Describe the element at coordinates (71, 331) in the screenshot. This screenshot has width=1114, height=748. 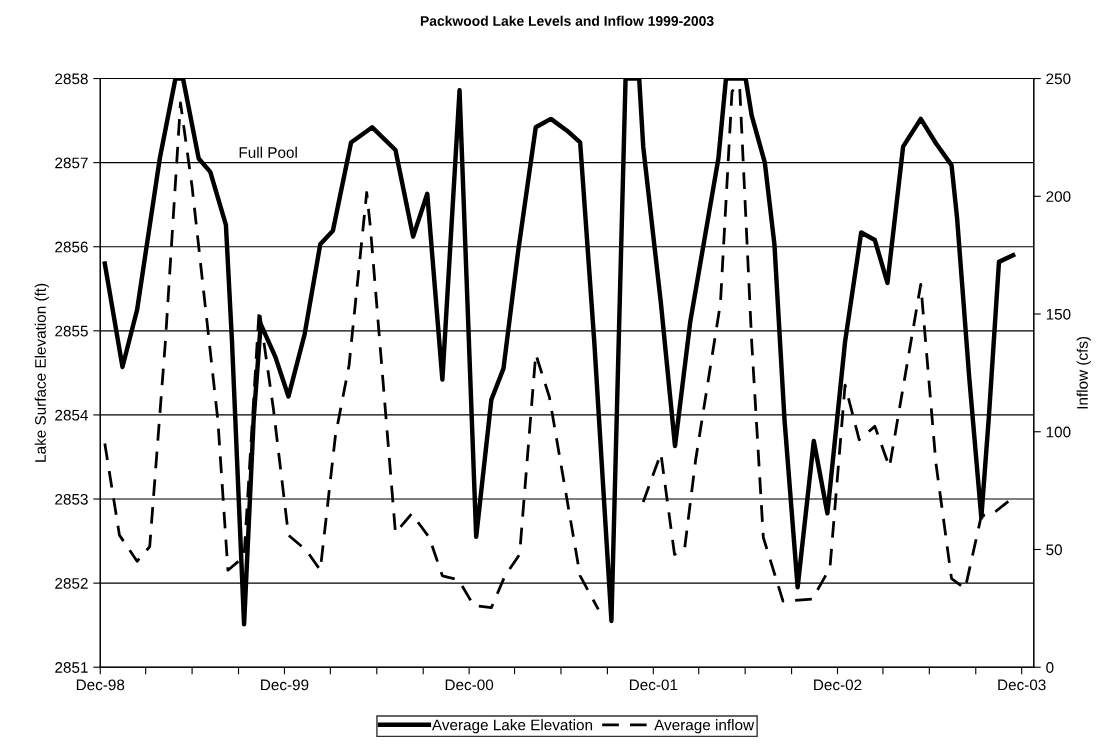
I see `y-tick-label: 2855` at that location.